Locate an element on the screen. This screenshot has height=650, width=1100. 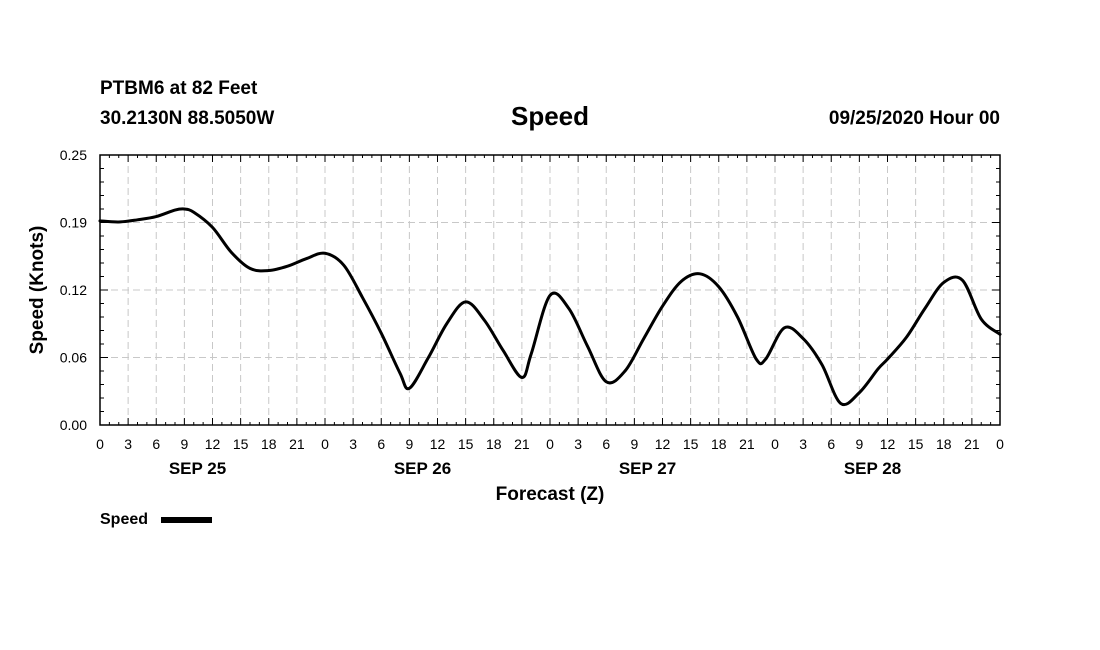
legend-swatch is located at coordinates (186, 520).